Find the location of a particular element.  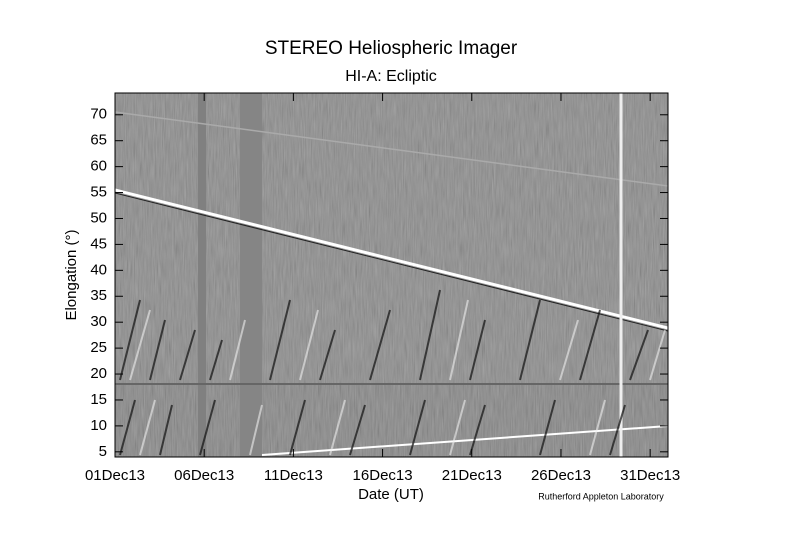

x-tick-label: 11Dec13 is located at coordinates (293, 475).